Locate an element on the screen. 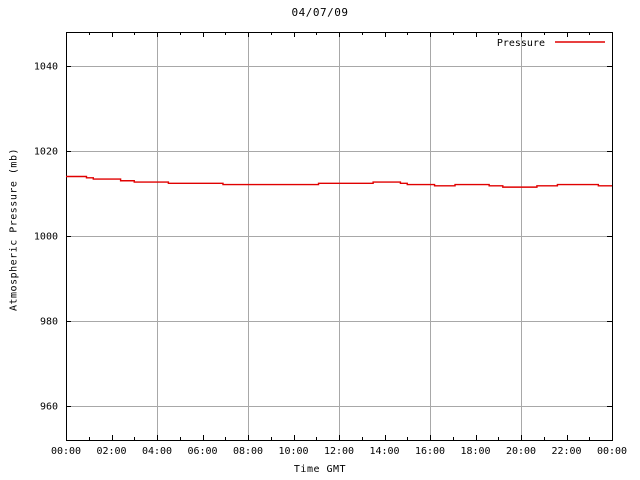 The image size is (640, 480). data-series is located at coordinates (339, 181).